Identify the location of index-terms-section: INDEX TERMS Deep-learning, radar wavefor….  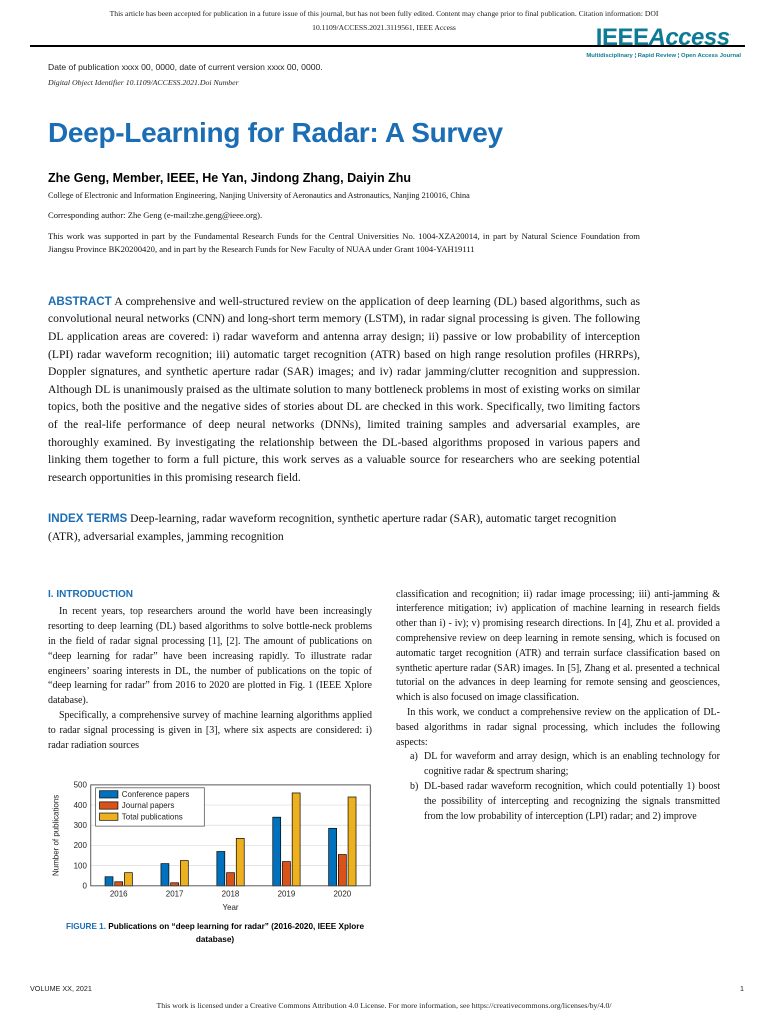
(344, 527).